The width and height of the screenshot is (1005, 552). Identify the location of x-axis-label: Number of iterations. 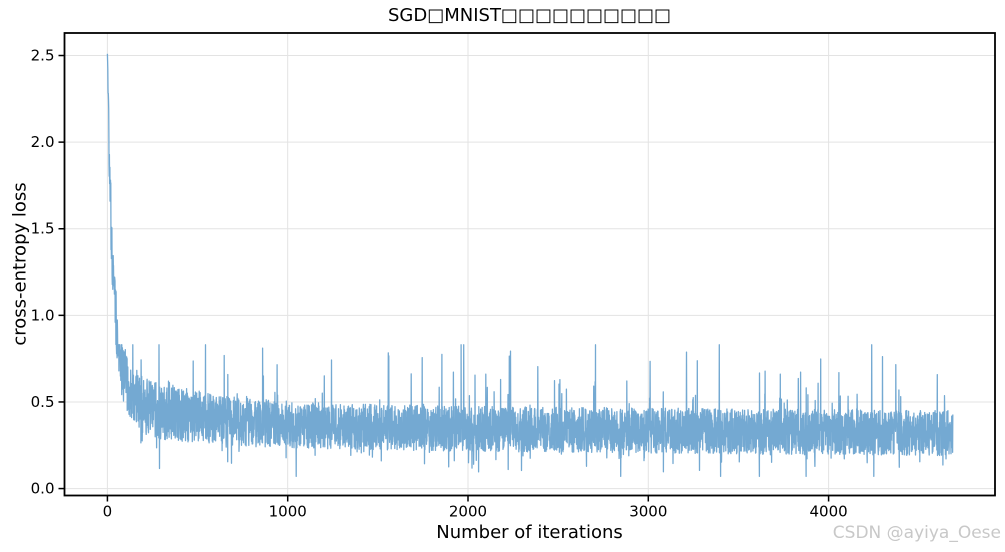
(529, 532).